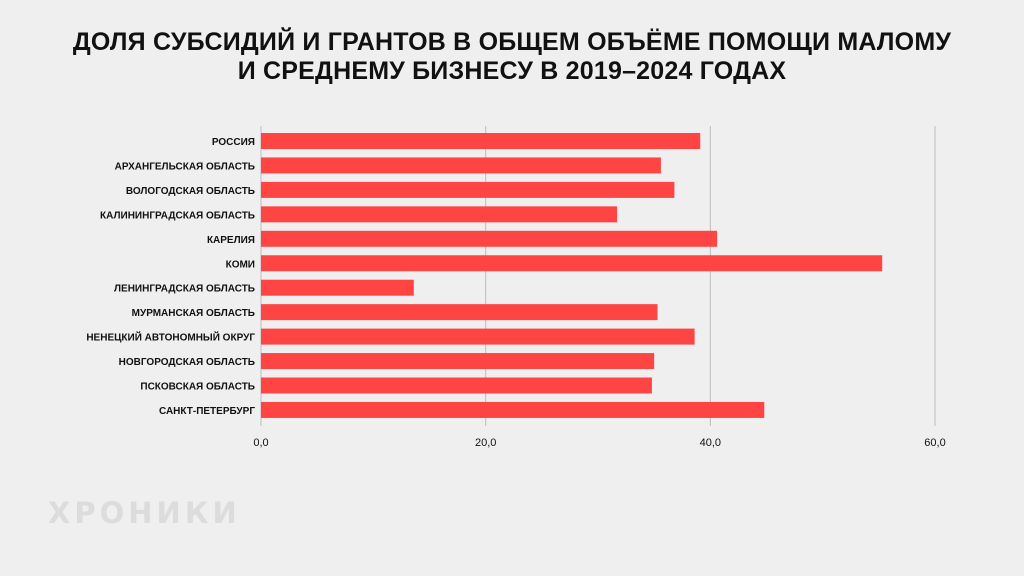 Image resolution: width=1024 pixels, height=576 pixels. I want to click on x-tick-label: 60,0, so click(934, 443).